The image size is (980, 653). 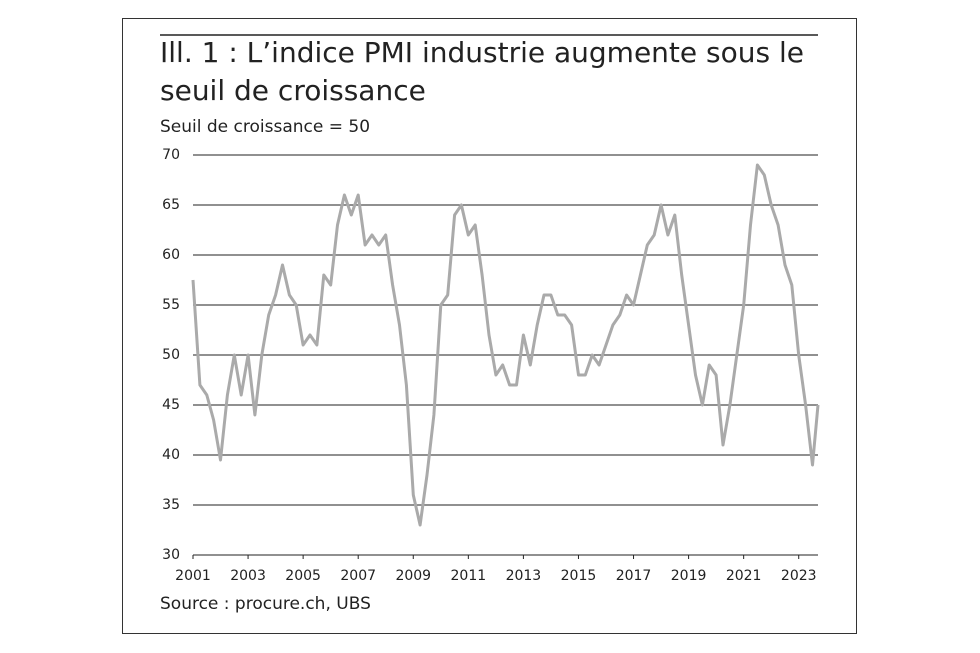 I want to click on x-tick-label: 2019, so click(x=689, y=576).